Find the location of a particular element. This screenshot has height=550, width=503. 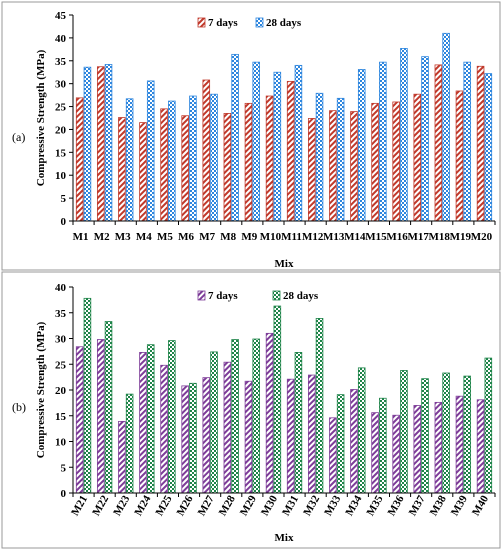

bar-m19-28-days is located at coordinates (467, 141).